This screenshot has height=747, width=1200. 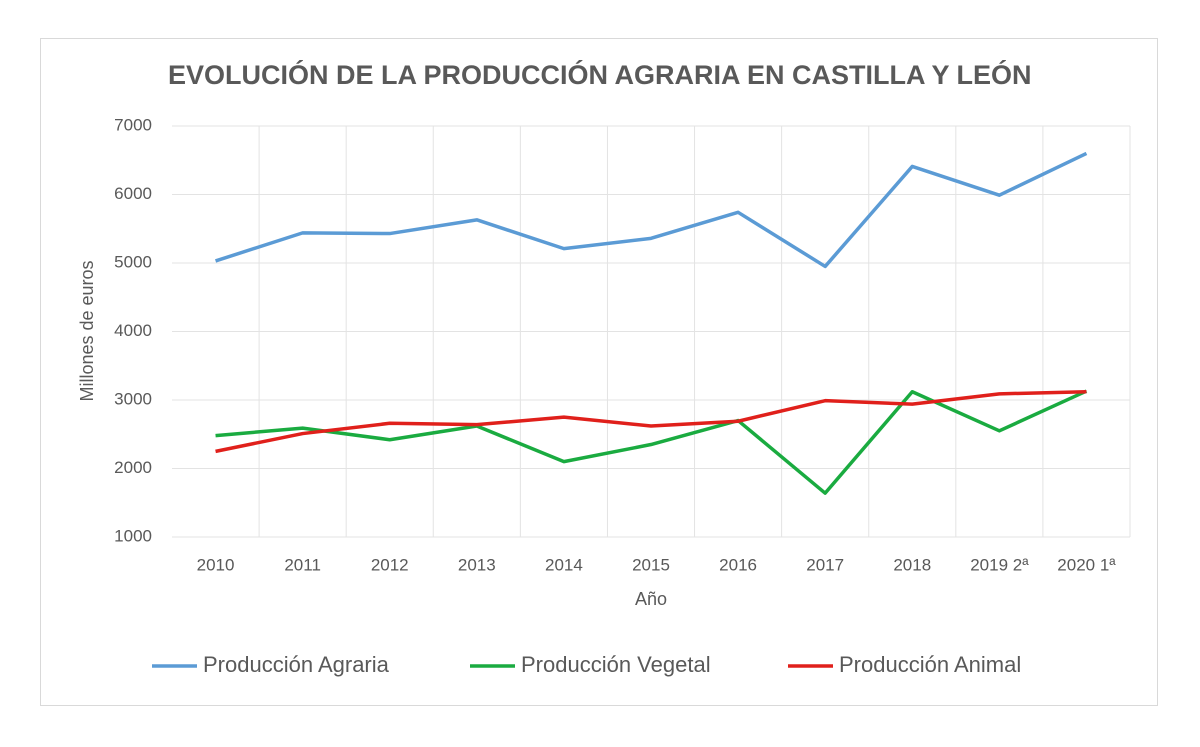 I want to click on x-axis-title: Año, so click(x=651, y=599).